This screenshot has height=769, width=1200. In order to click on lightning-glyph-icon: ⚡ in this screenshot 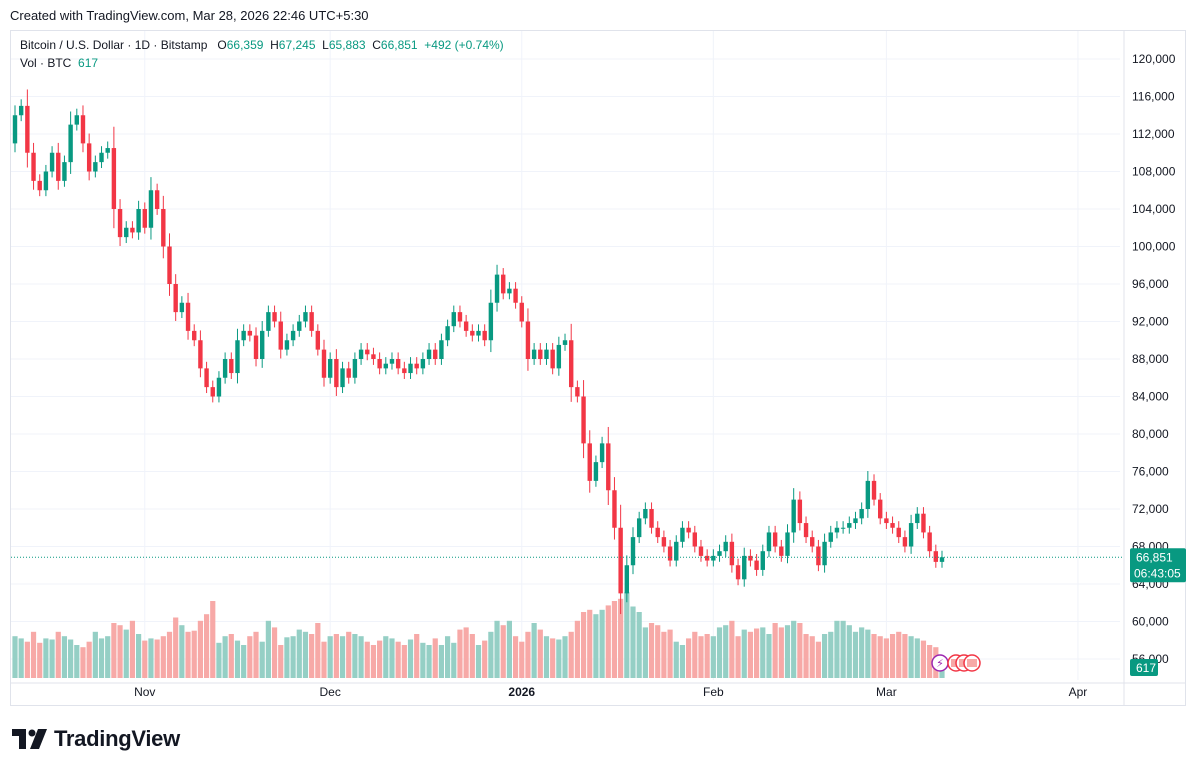, I will do `click(940, 663)`.